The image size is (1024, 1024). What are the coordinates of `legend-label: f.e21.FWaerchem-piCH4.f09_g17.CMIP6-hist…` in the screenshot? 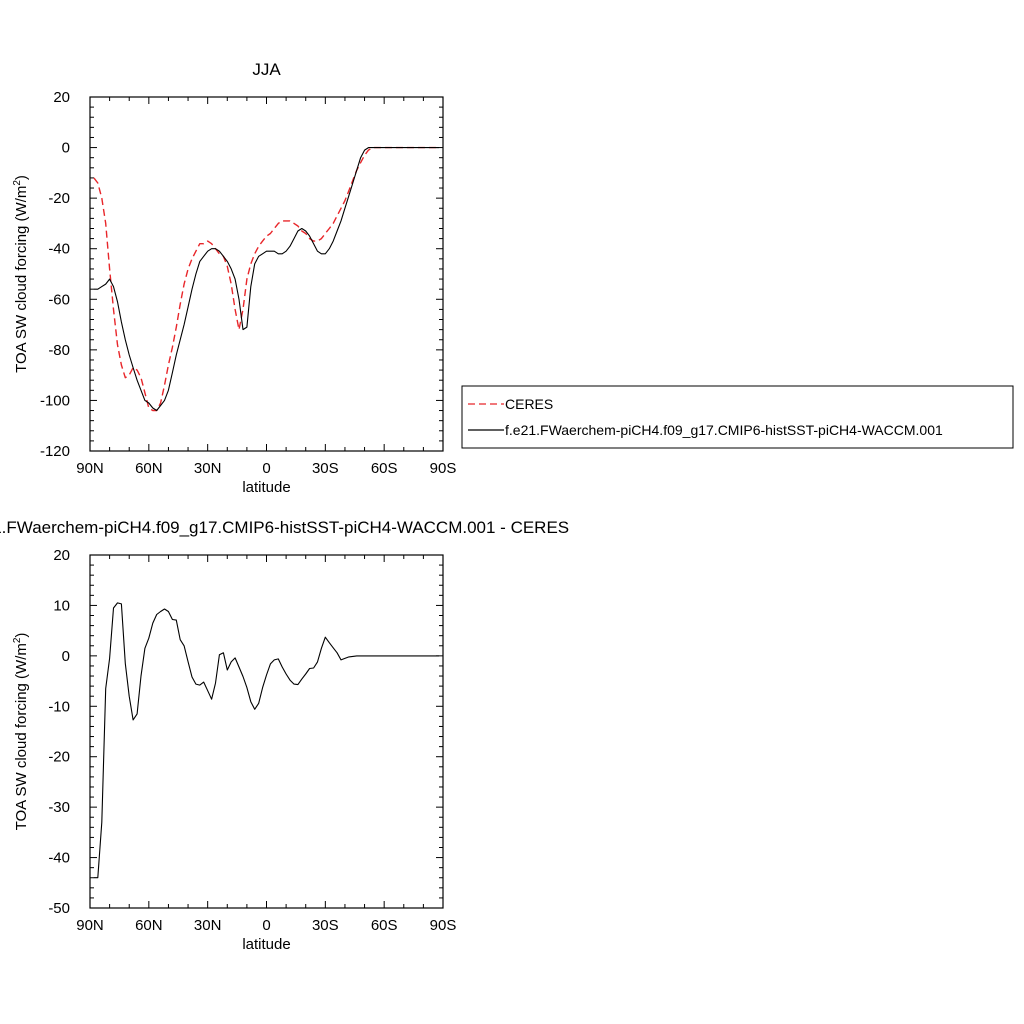 It's located at (724, 430).